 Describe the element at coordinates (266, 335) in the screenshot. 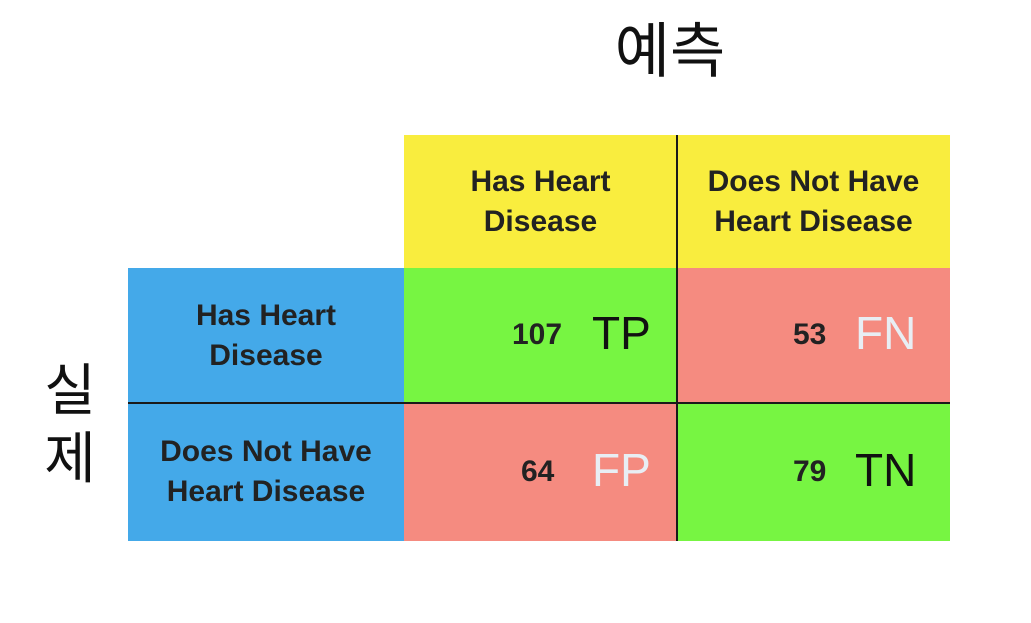

I see `row-header-has-heart-disease: Has Heart Disease` at that location.